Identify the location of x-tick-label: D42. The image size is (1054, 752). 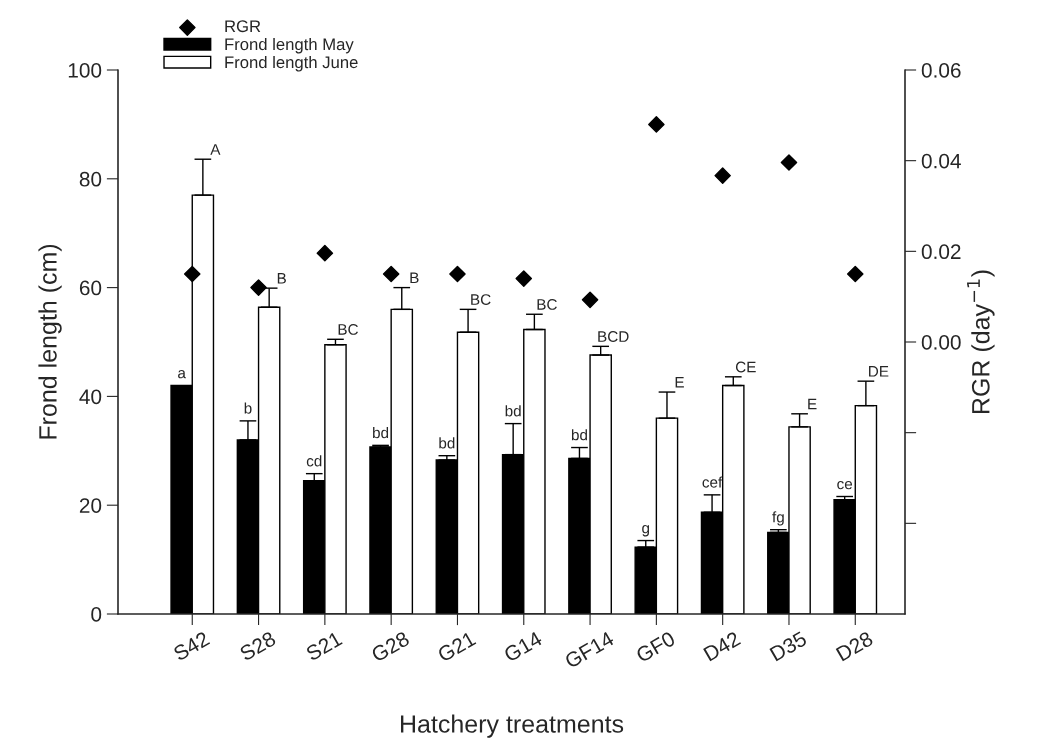
(722, 646).